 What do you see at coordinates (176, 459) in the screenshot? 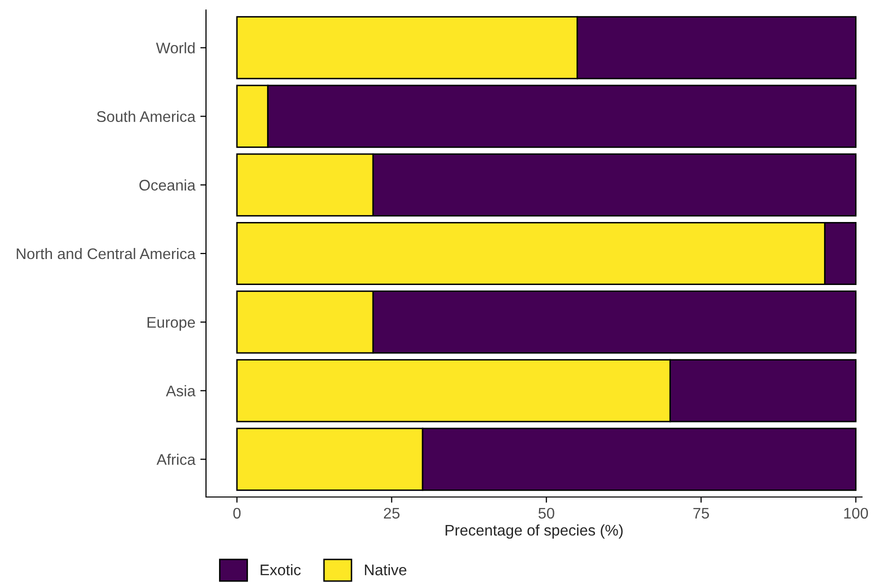
I see `y-tick-label: Africa` at bounding box center [176, 459].